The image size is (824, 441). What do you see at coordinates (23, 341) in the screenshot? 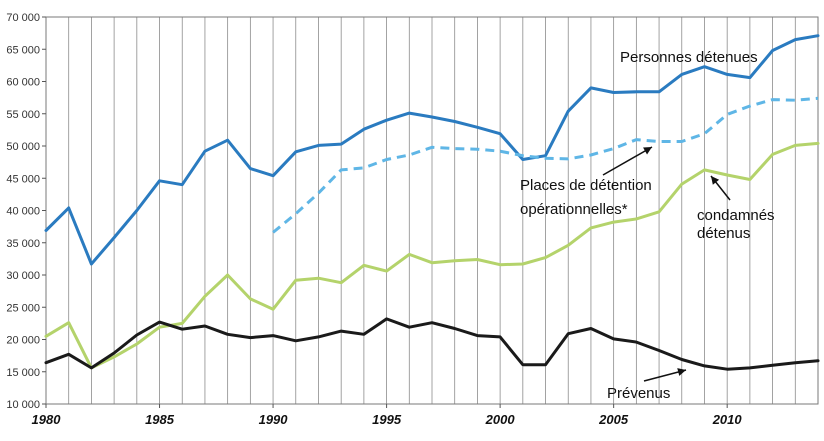
I see `y-tick-label: 20 000` at bounding box center [23, 341].